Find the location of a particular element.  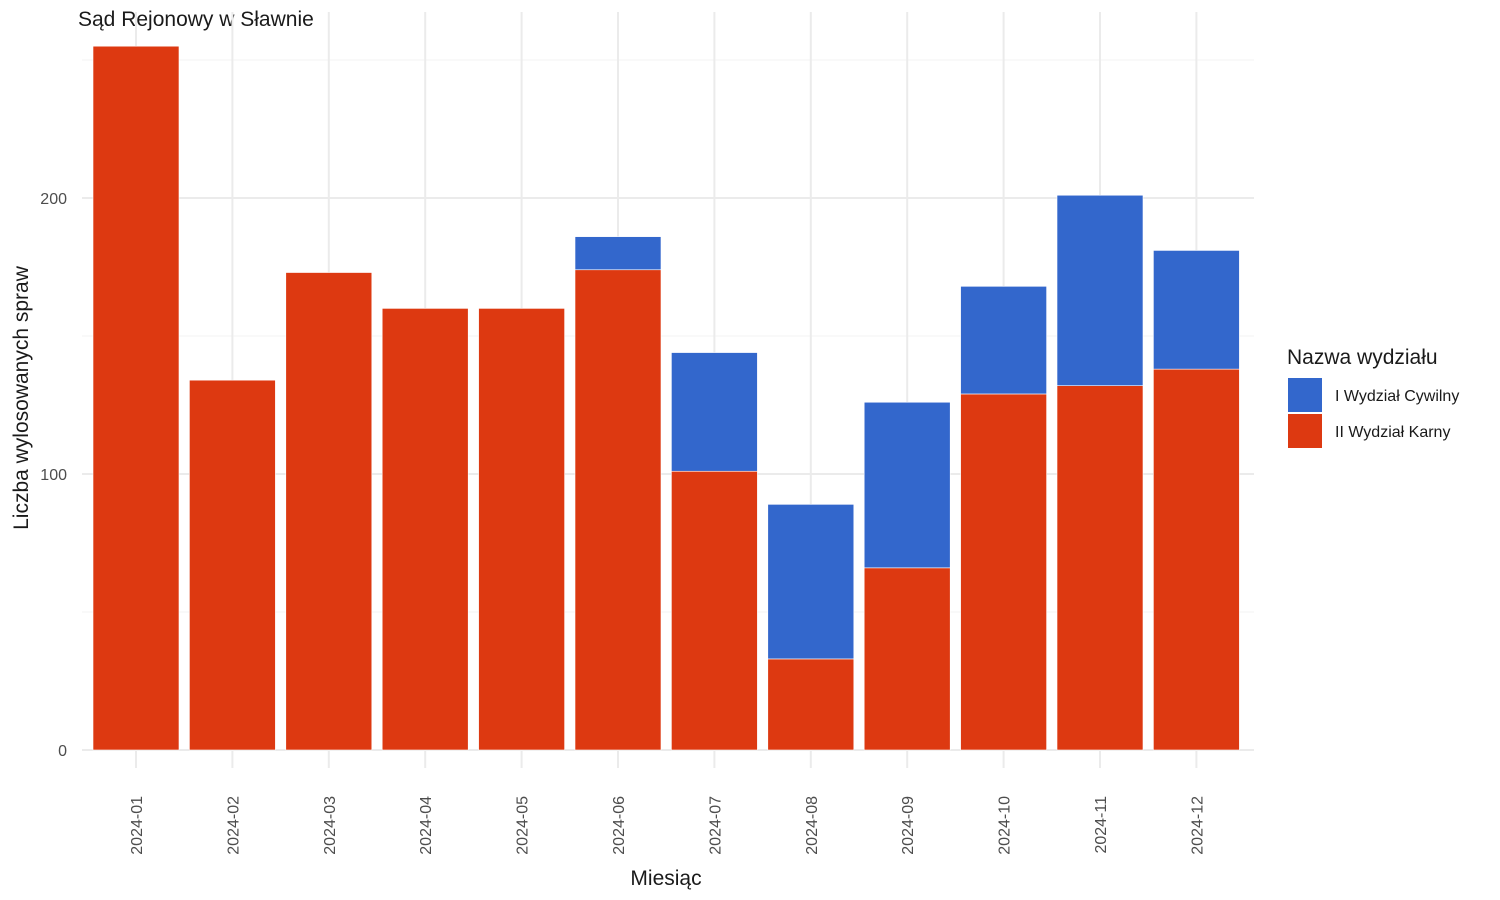

bar-2024-07-karny is located at coordinates (714, 610).